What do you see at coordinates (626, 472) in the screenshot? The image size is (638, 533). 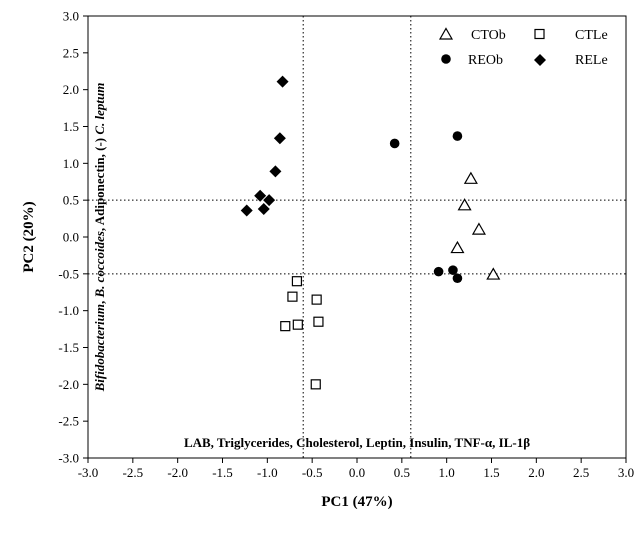 I see `x-tick-label: 3.0` at bounding box center [626, 472].